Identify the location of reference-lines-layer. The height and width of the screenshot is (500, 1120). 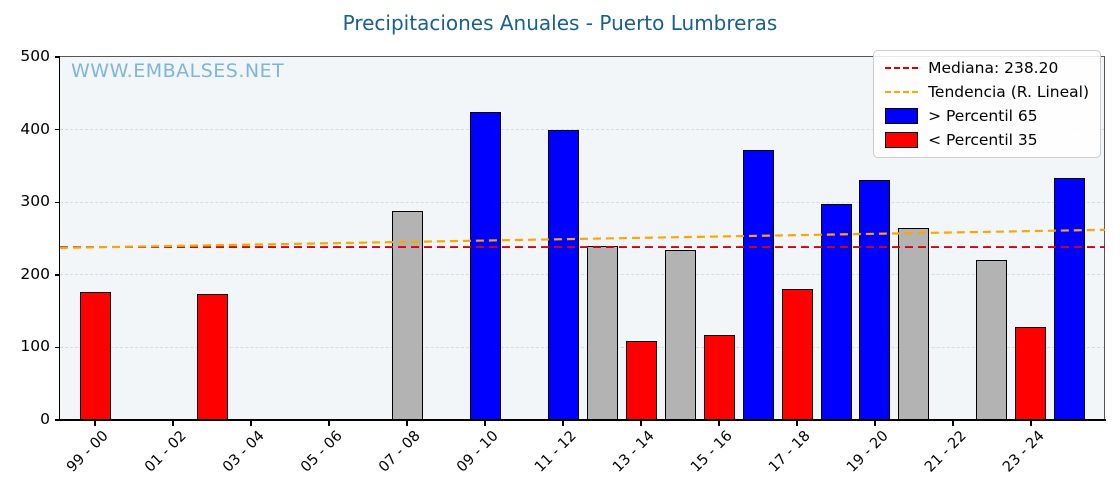
(582, 238).